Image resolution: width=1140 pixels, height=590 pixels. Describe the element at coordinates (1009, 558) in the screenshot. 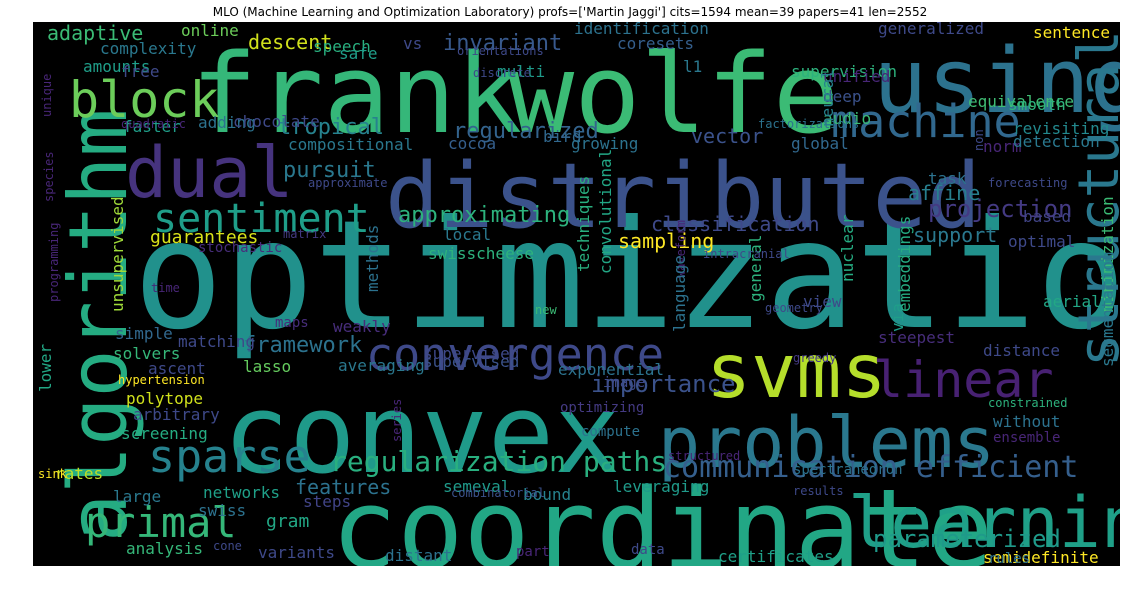

I see `word-rules: rules` at that location.